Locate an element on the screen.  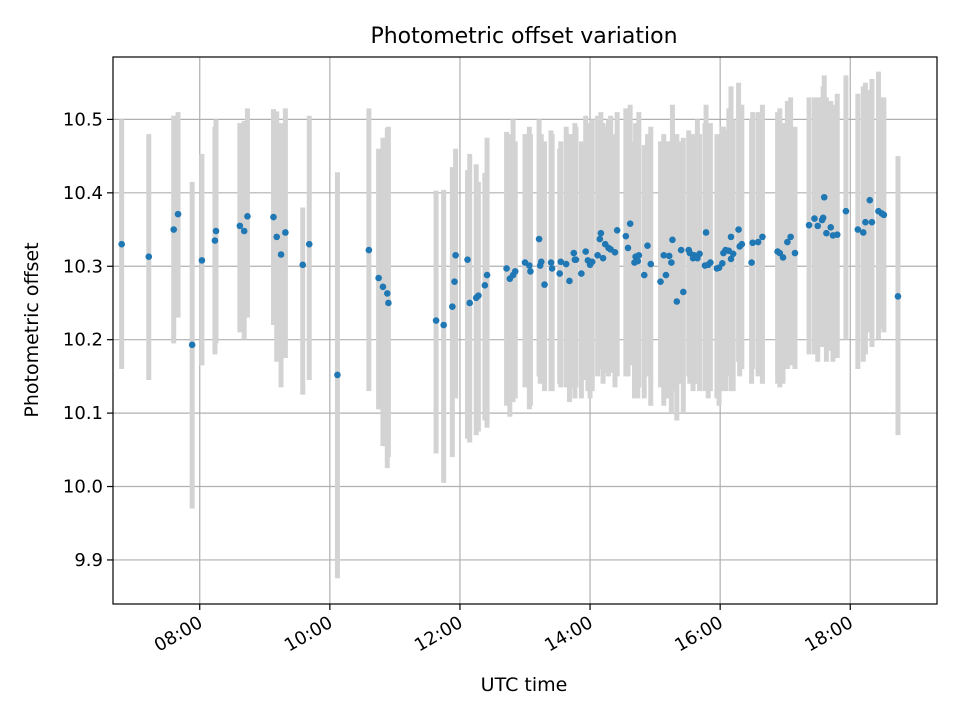
y-ticks: 9.9 10.0 10.1 10.2 10.3 10.4 10.5 is located at coordinates (88, 340).